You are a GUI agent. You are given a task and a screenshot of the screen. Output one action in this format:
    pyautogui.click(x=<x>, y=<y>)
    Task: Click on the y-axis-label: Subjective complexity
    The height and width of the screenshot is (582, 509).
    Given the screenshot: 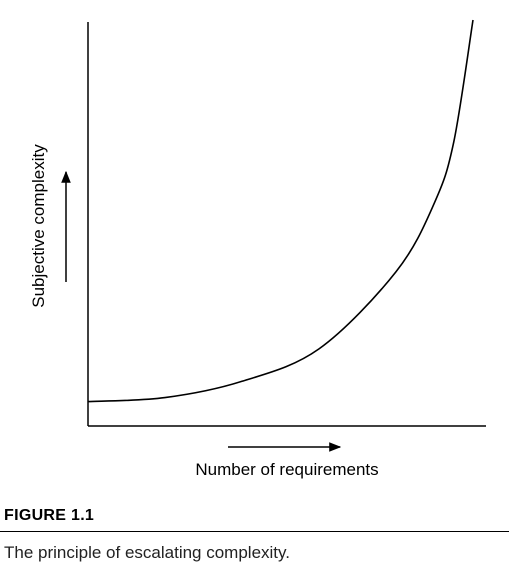 What is the action you would take?
    pyautogui.click(x=38, y=226)
    